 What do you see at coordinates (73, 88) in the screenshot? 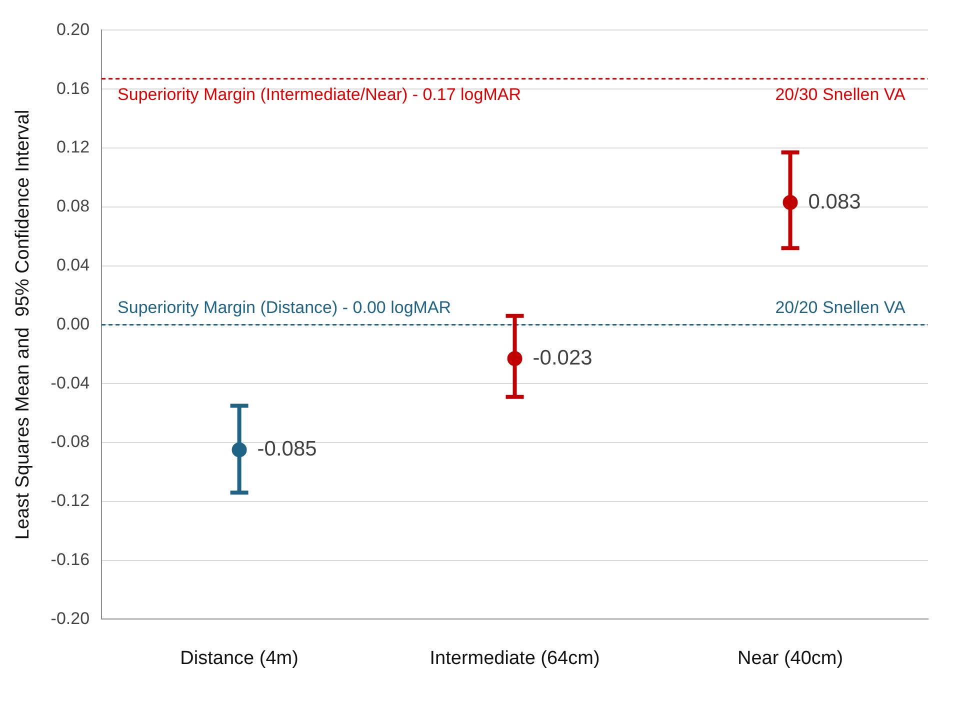
I see `y-tick-label: 0.16` at bounding box center [73, 88].